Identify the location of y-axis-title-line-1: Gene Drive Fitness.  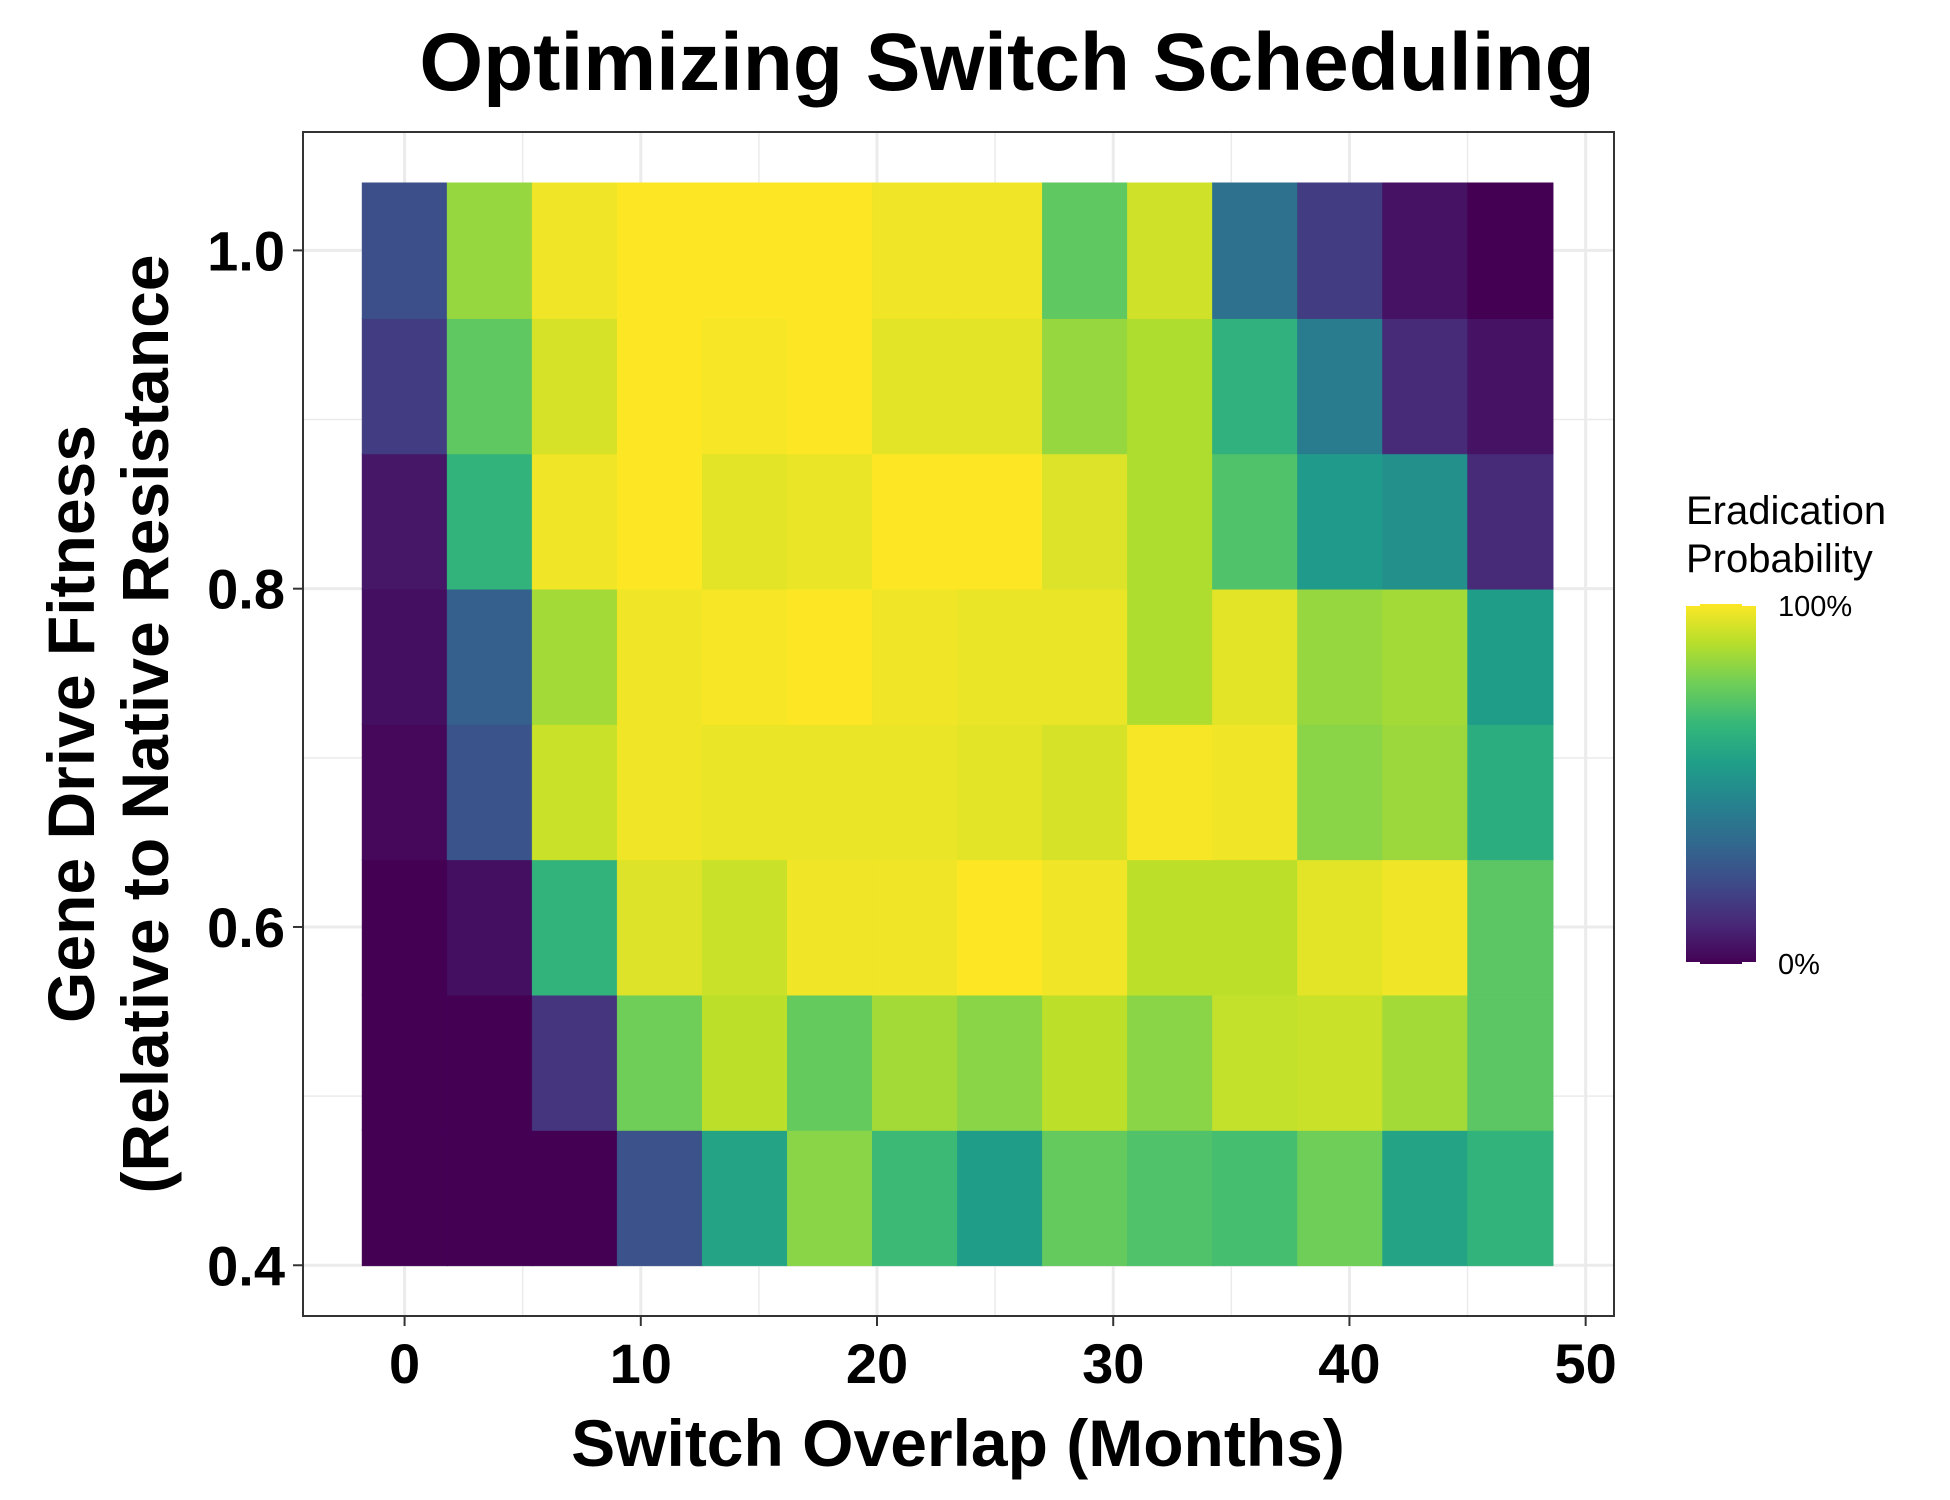
(71, 724).